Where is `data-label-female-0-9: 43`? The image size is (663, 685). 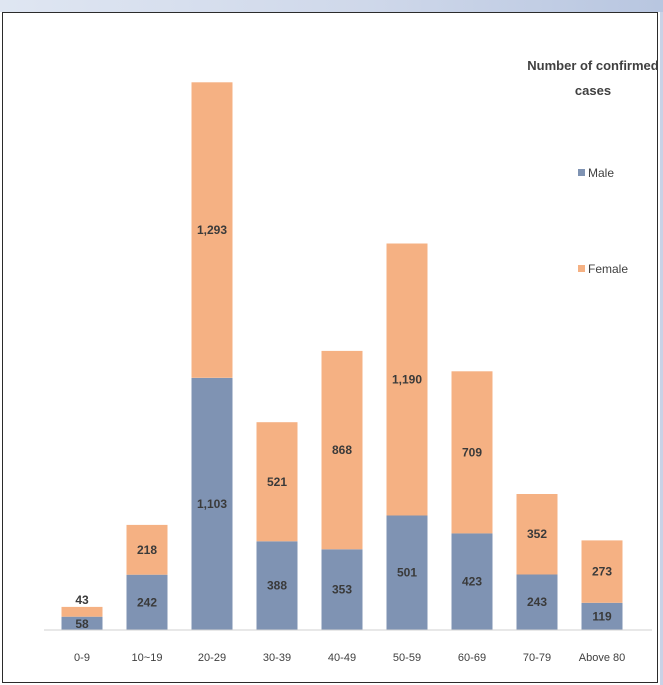 data-label-female-0-9: 43 is located at coordinates (82, 600).